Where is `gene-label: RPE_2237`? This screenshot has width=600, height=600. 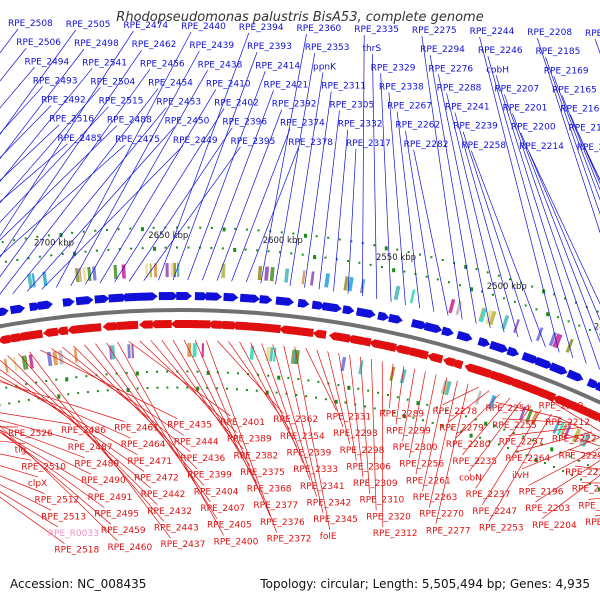 gene-label: RPE_2237 is located at coordinates (488, 495).